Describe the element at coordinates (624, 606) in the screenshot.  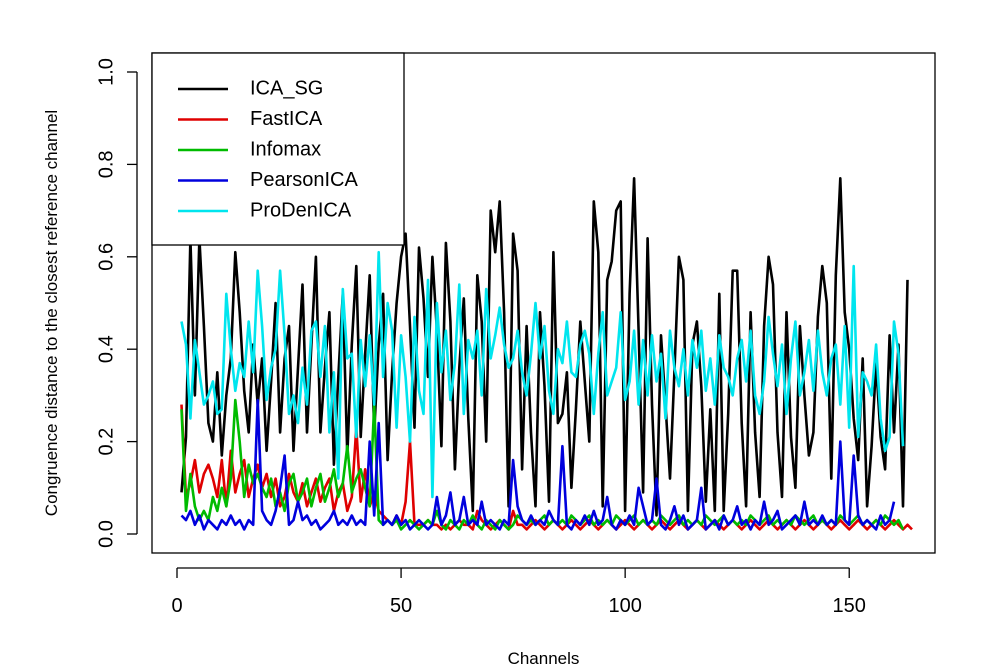
I see `x-tick-label: 100` at that location.